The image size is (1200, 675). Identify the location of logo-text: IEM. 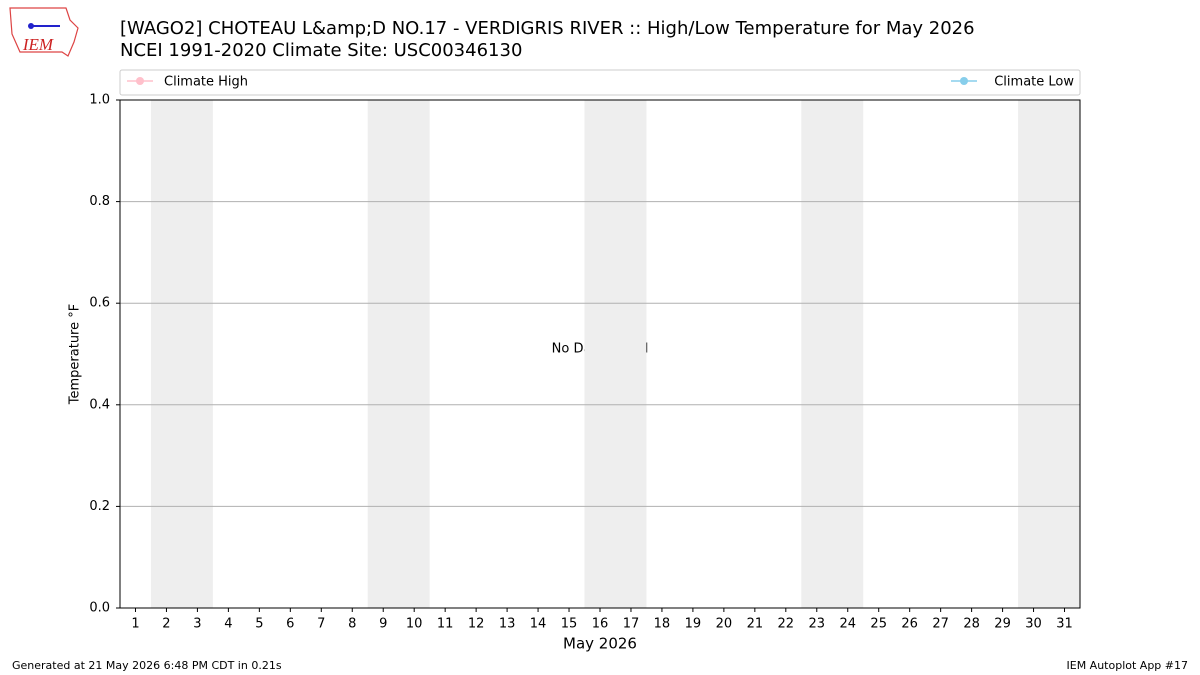
(38, 44).